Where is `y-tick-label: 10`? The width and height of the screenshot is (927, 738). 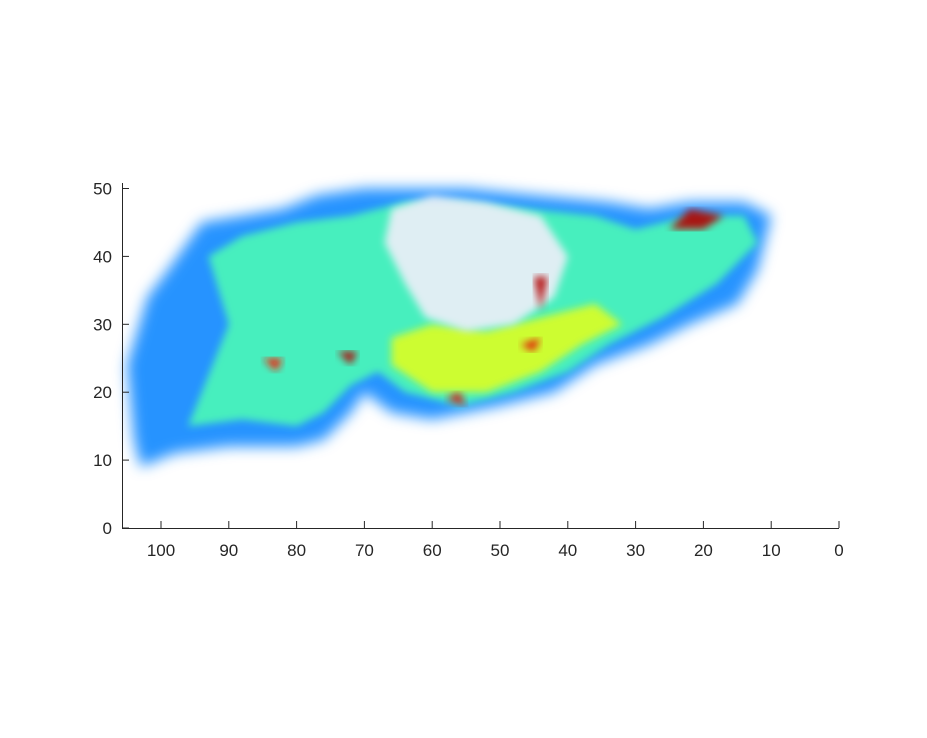
y-tick-label: 10 is located at coordinates (102, 460).